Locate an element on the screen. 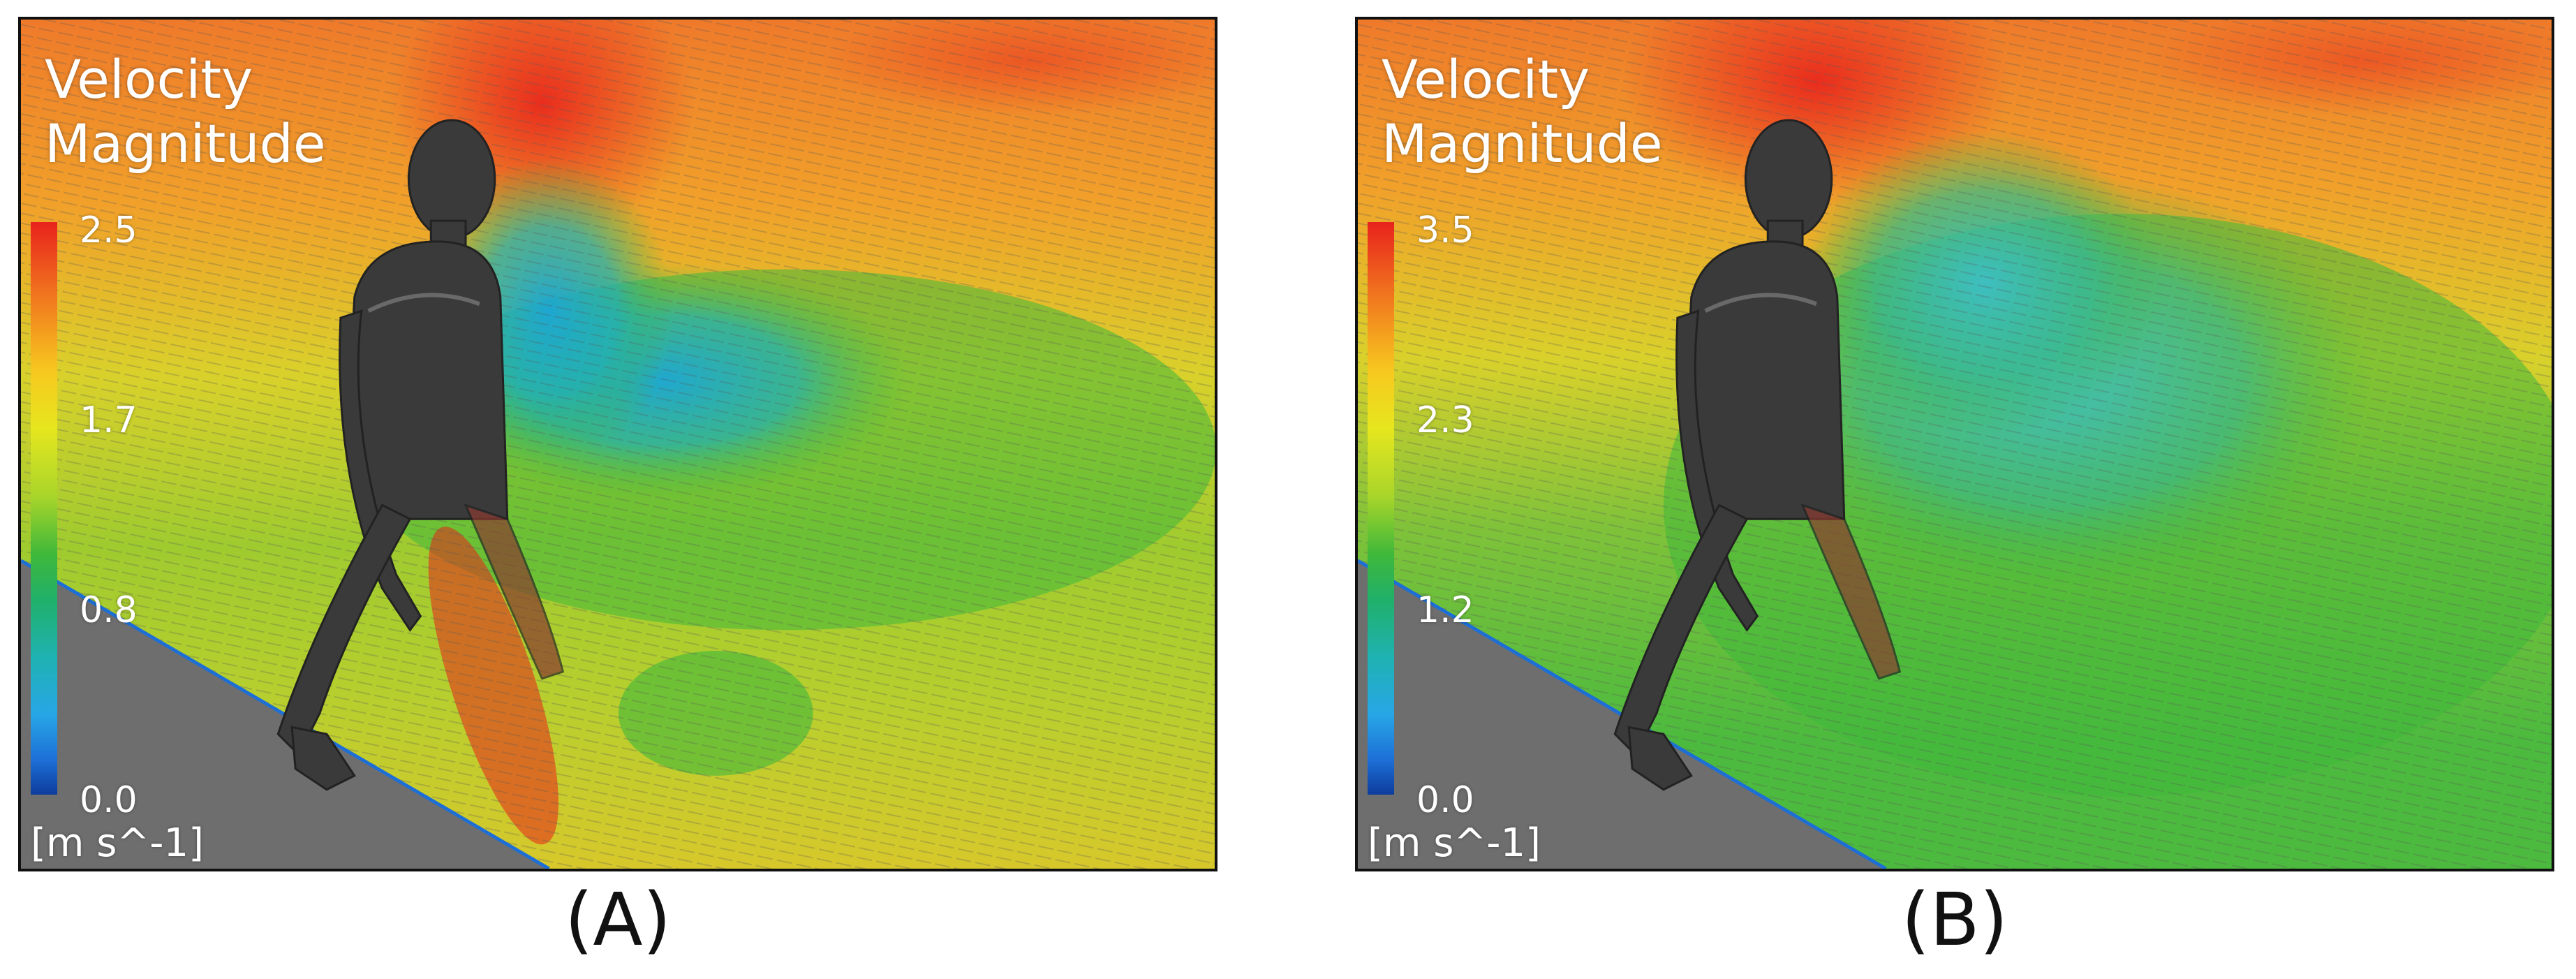 The width and height of the screenshot is (2576, 979). colorbar-tick-high: 1.7 is located at coordinates (109, 420).